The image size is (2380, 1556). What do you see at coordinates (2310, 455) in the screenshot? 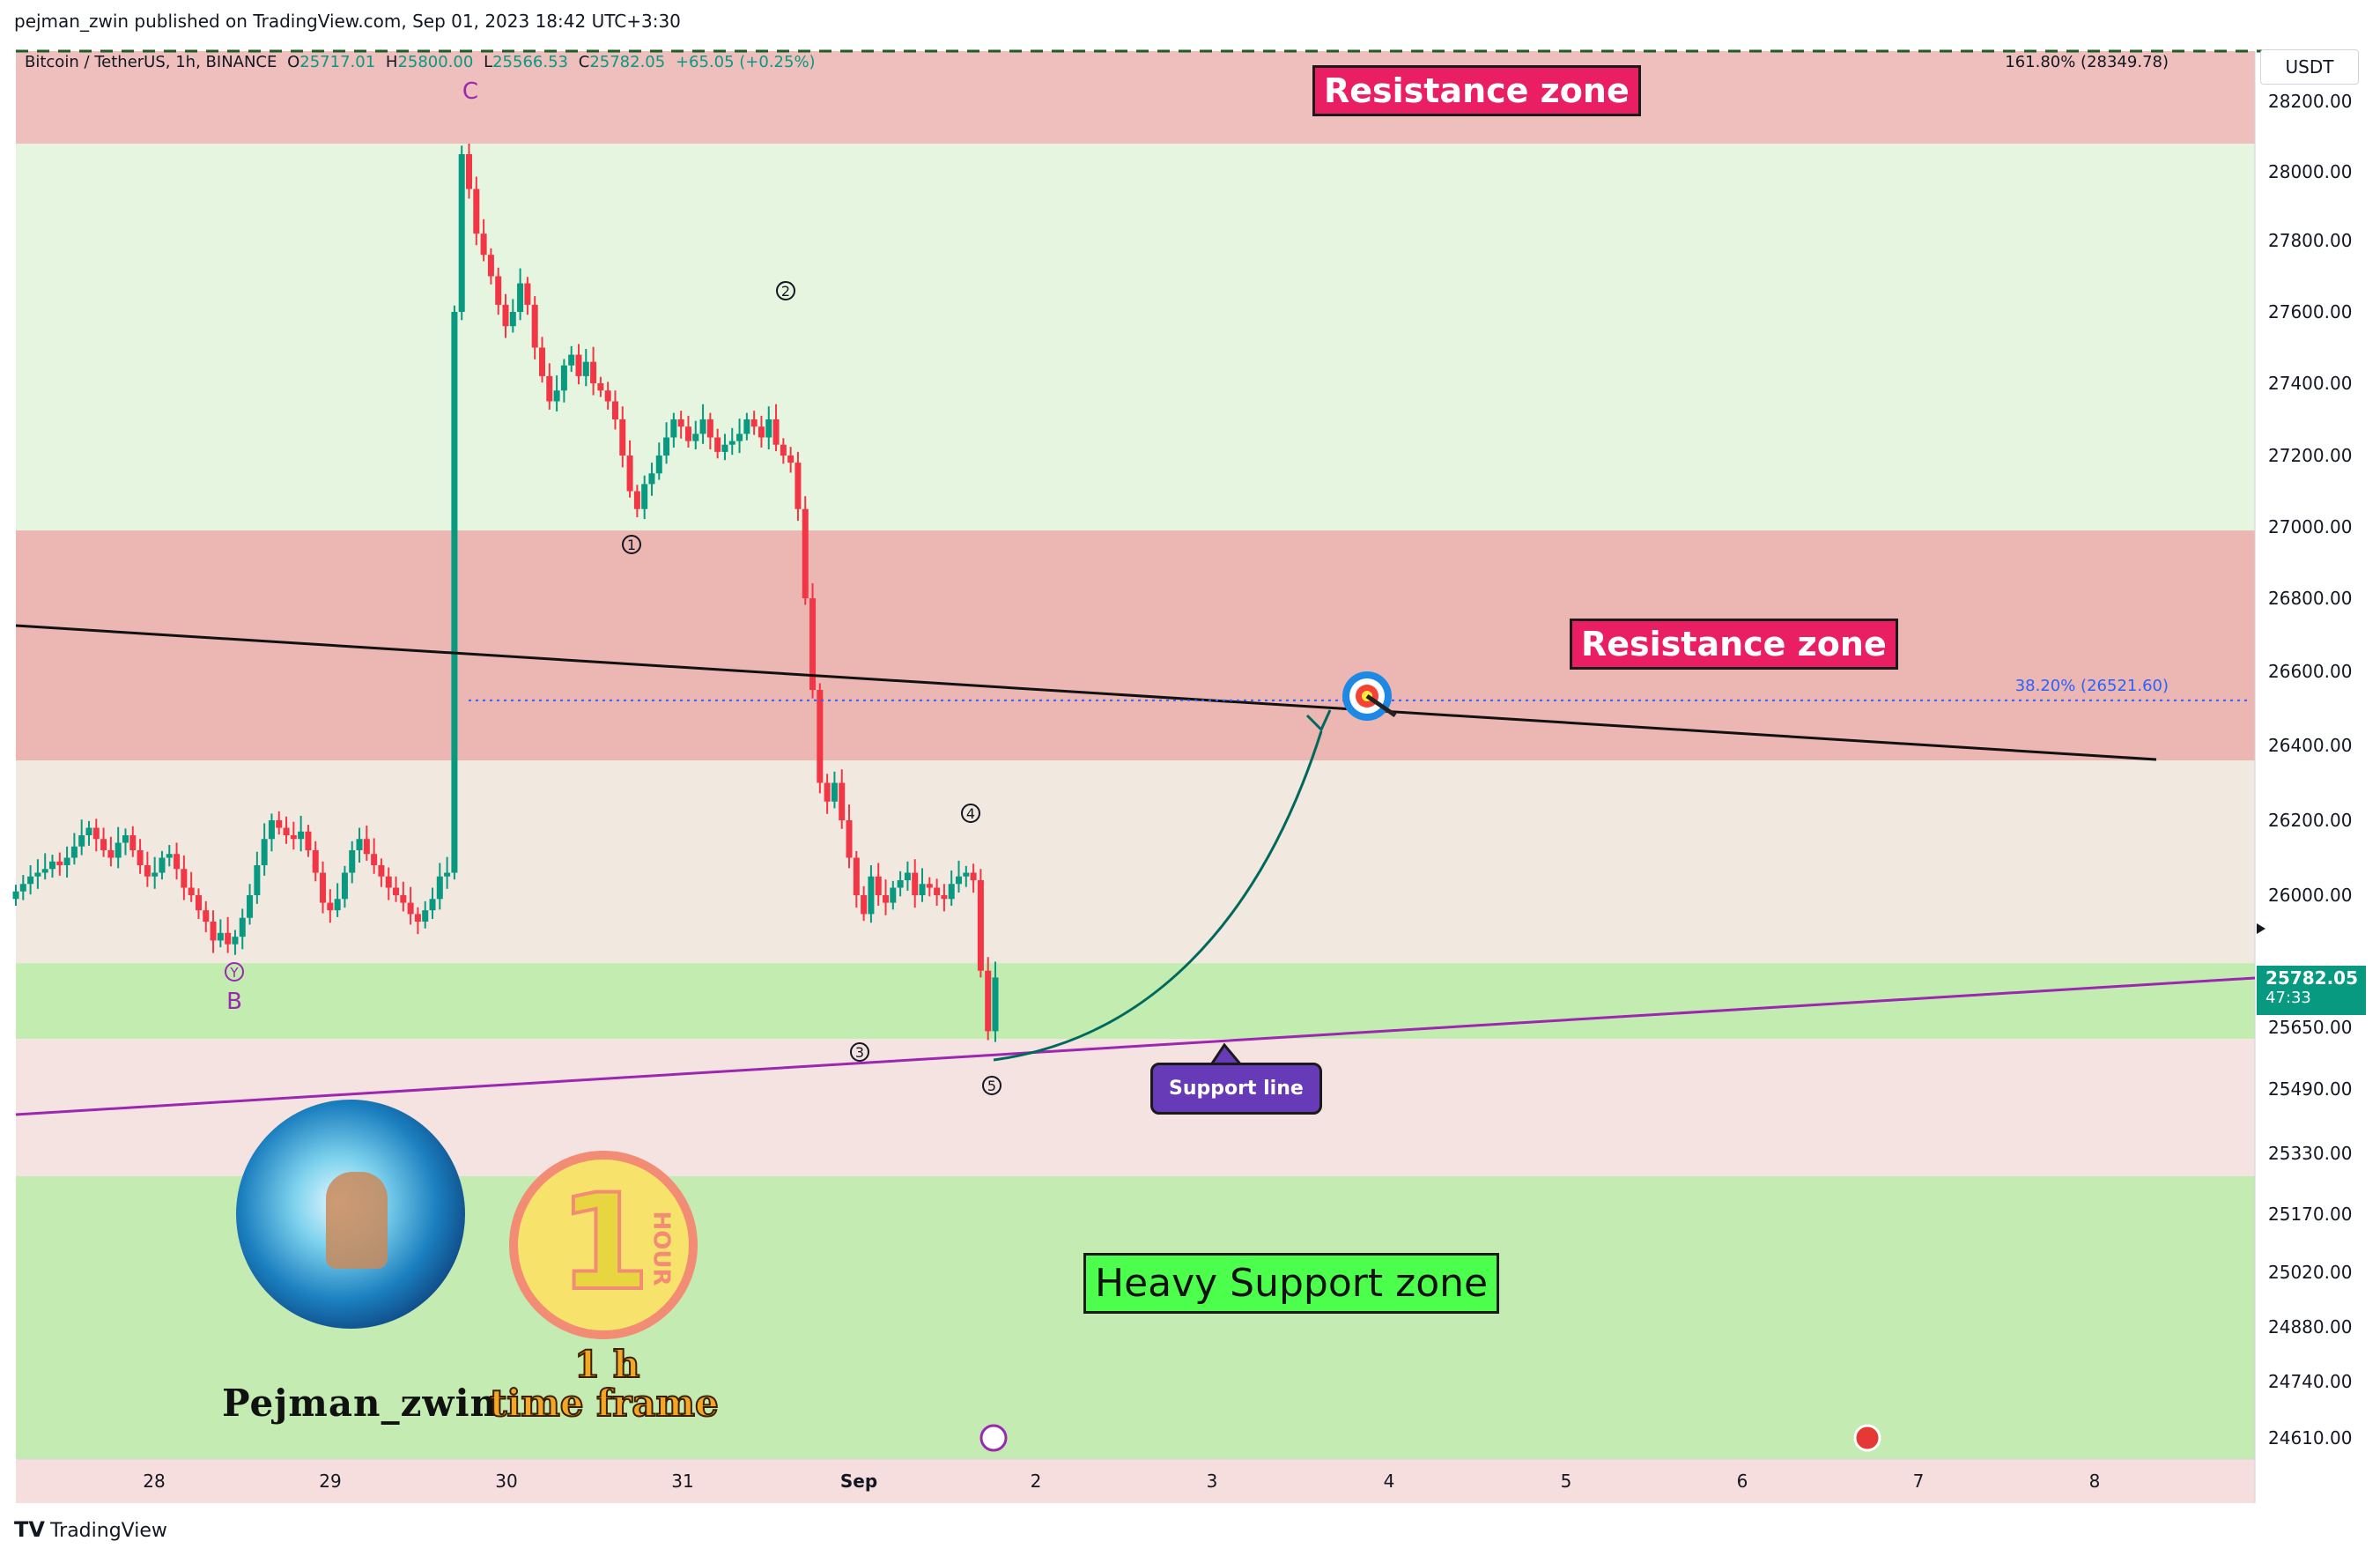
I see `price-tick-label: 27200.00` at bounding box center [2310, 455].